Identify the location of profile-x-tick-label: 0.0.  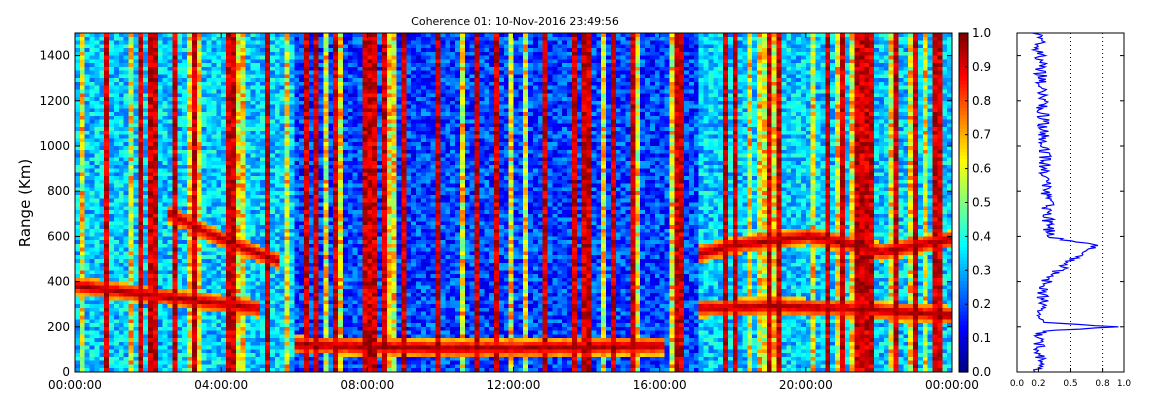
(1017, 384).